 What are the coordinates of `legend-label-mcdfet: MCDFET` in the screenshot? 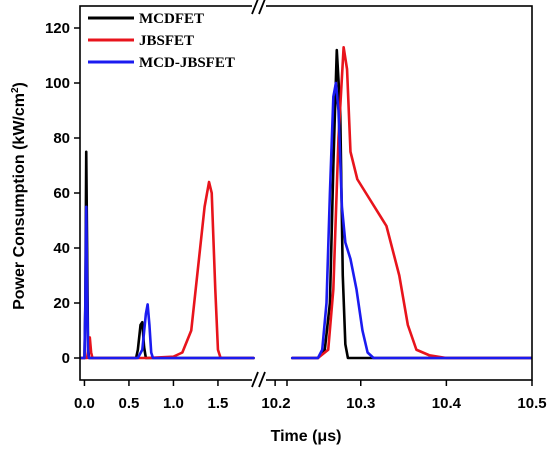 It's located at (171, 19).